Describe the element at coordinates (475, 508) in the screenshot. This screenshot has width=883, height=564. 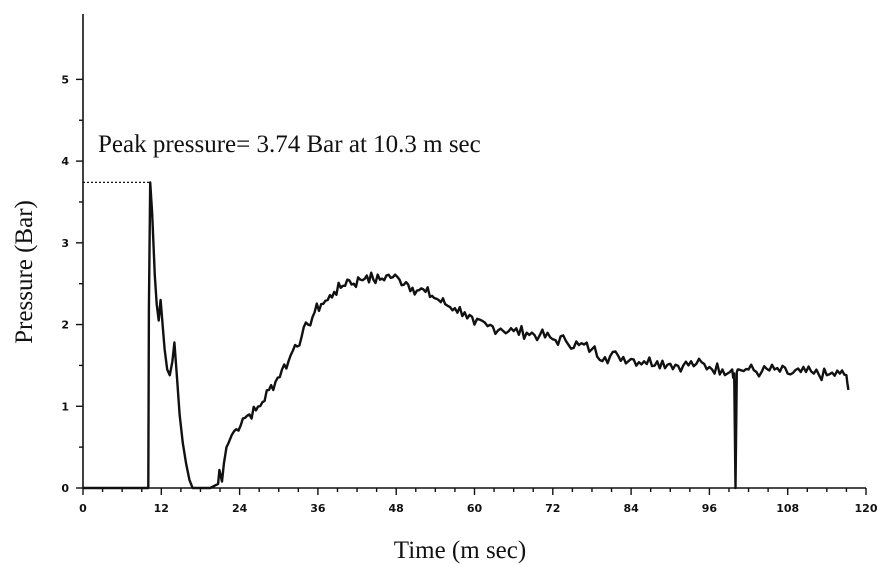
I see `x-tick-label: 60` at that location.